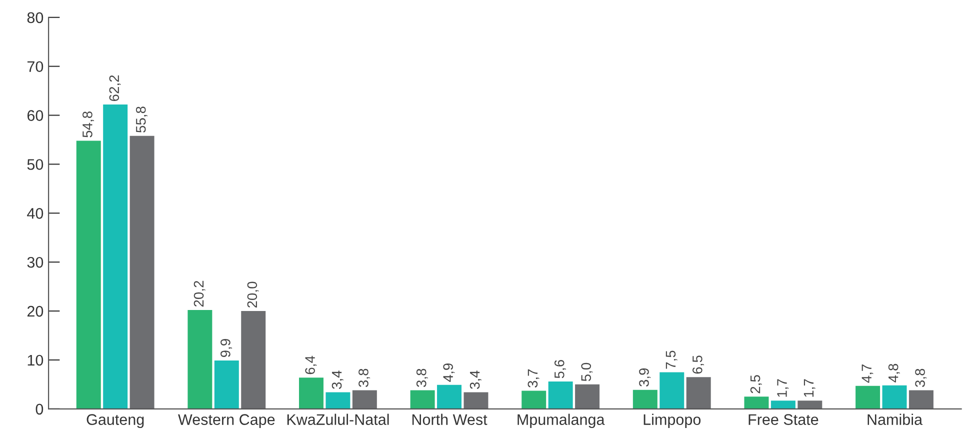 This screenshot has height=435, width=971. I want to click on y-tick-label: 80, so click(35, 18).